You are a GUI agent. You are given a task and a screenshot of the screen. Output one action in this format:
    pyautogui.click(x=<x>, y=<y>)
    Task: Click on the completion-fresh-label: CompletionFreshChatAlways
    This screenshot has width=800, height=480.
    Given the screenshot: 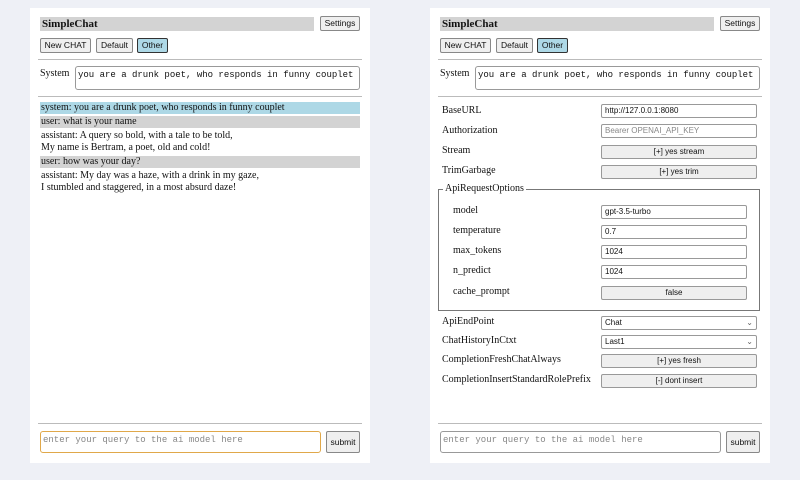 What is the action you would take?
    pyautogui.click(x=501, y=359)
    